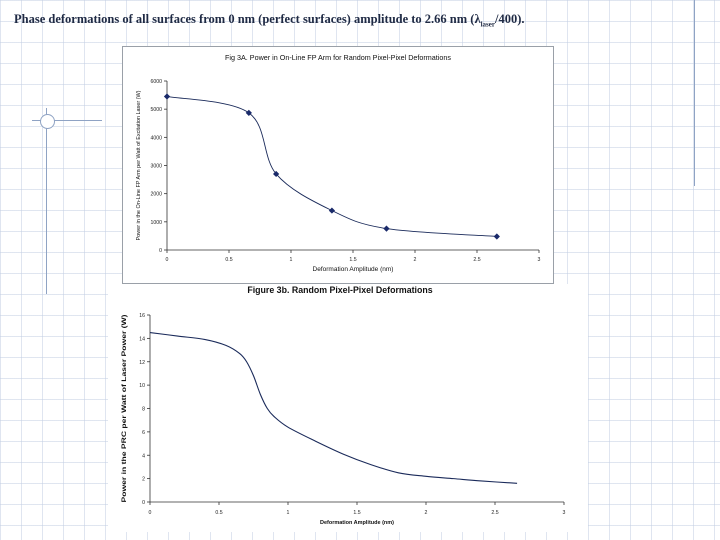 The image size is (720, 540). Describe the element at coordinates (142, 363) in the screenshot. I see `y-tick-label: 12` at that location.